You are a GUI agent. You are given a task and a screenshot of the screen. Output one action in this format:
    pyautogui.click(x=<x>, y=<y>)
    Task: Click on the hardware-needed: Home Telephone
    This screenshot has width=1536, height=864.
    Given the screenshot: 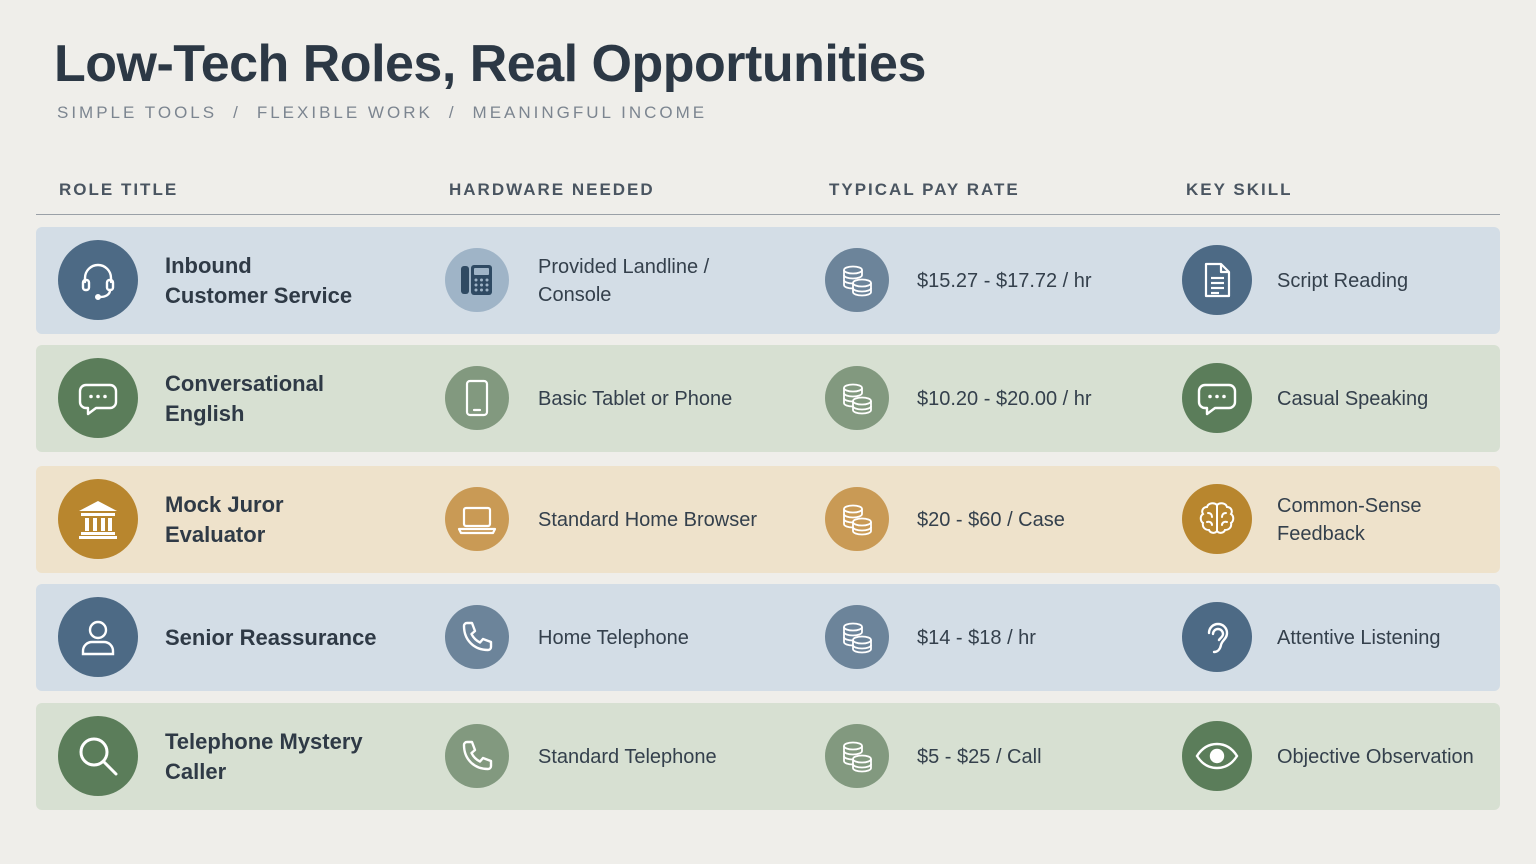 What is the action you would take?
    pyautogui.click(x=613, y=637)
    